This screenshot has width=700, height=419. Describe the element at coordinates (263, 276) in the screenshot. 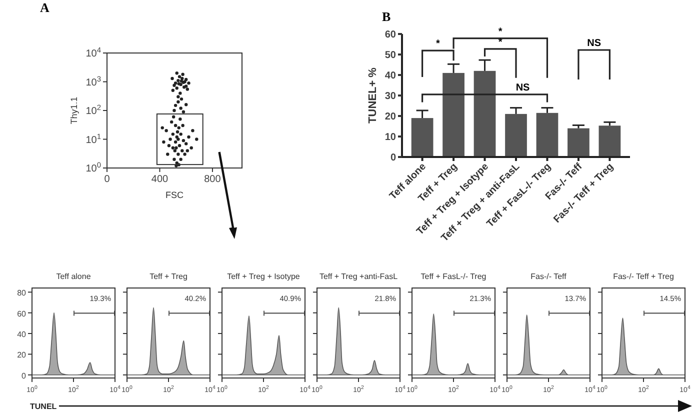

I see `chart-title: Teff + Treg + Isotype` at that location.